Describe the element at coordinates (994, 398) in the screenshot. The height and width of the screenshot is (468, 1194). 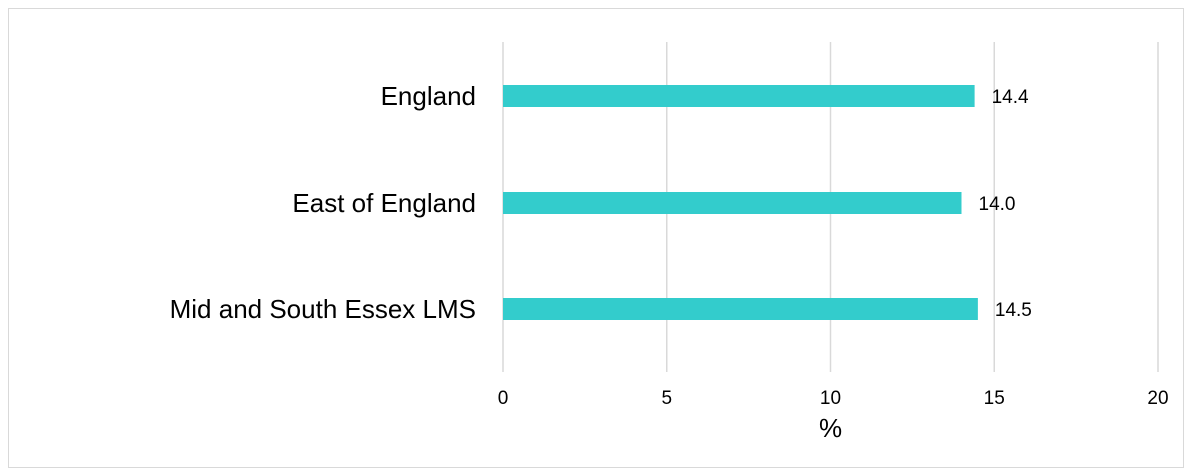
I see `x-tick-label: 15` at that location.